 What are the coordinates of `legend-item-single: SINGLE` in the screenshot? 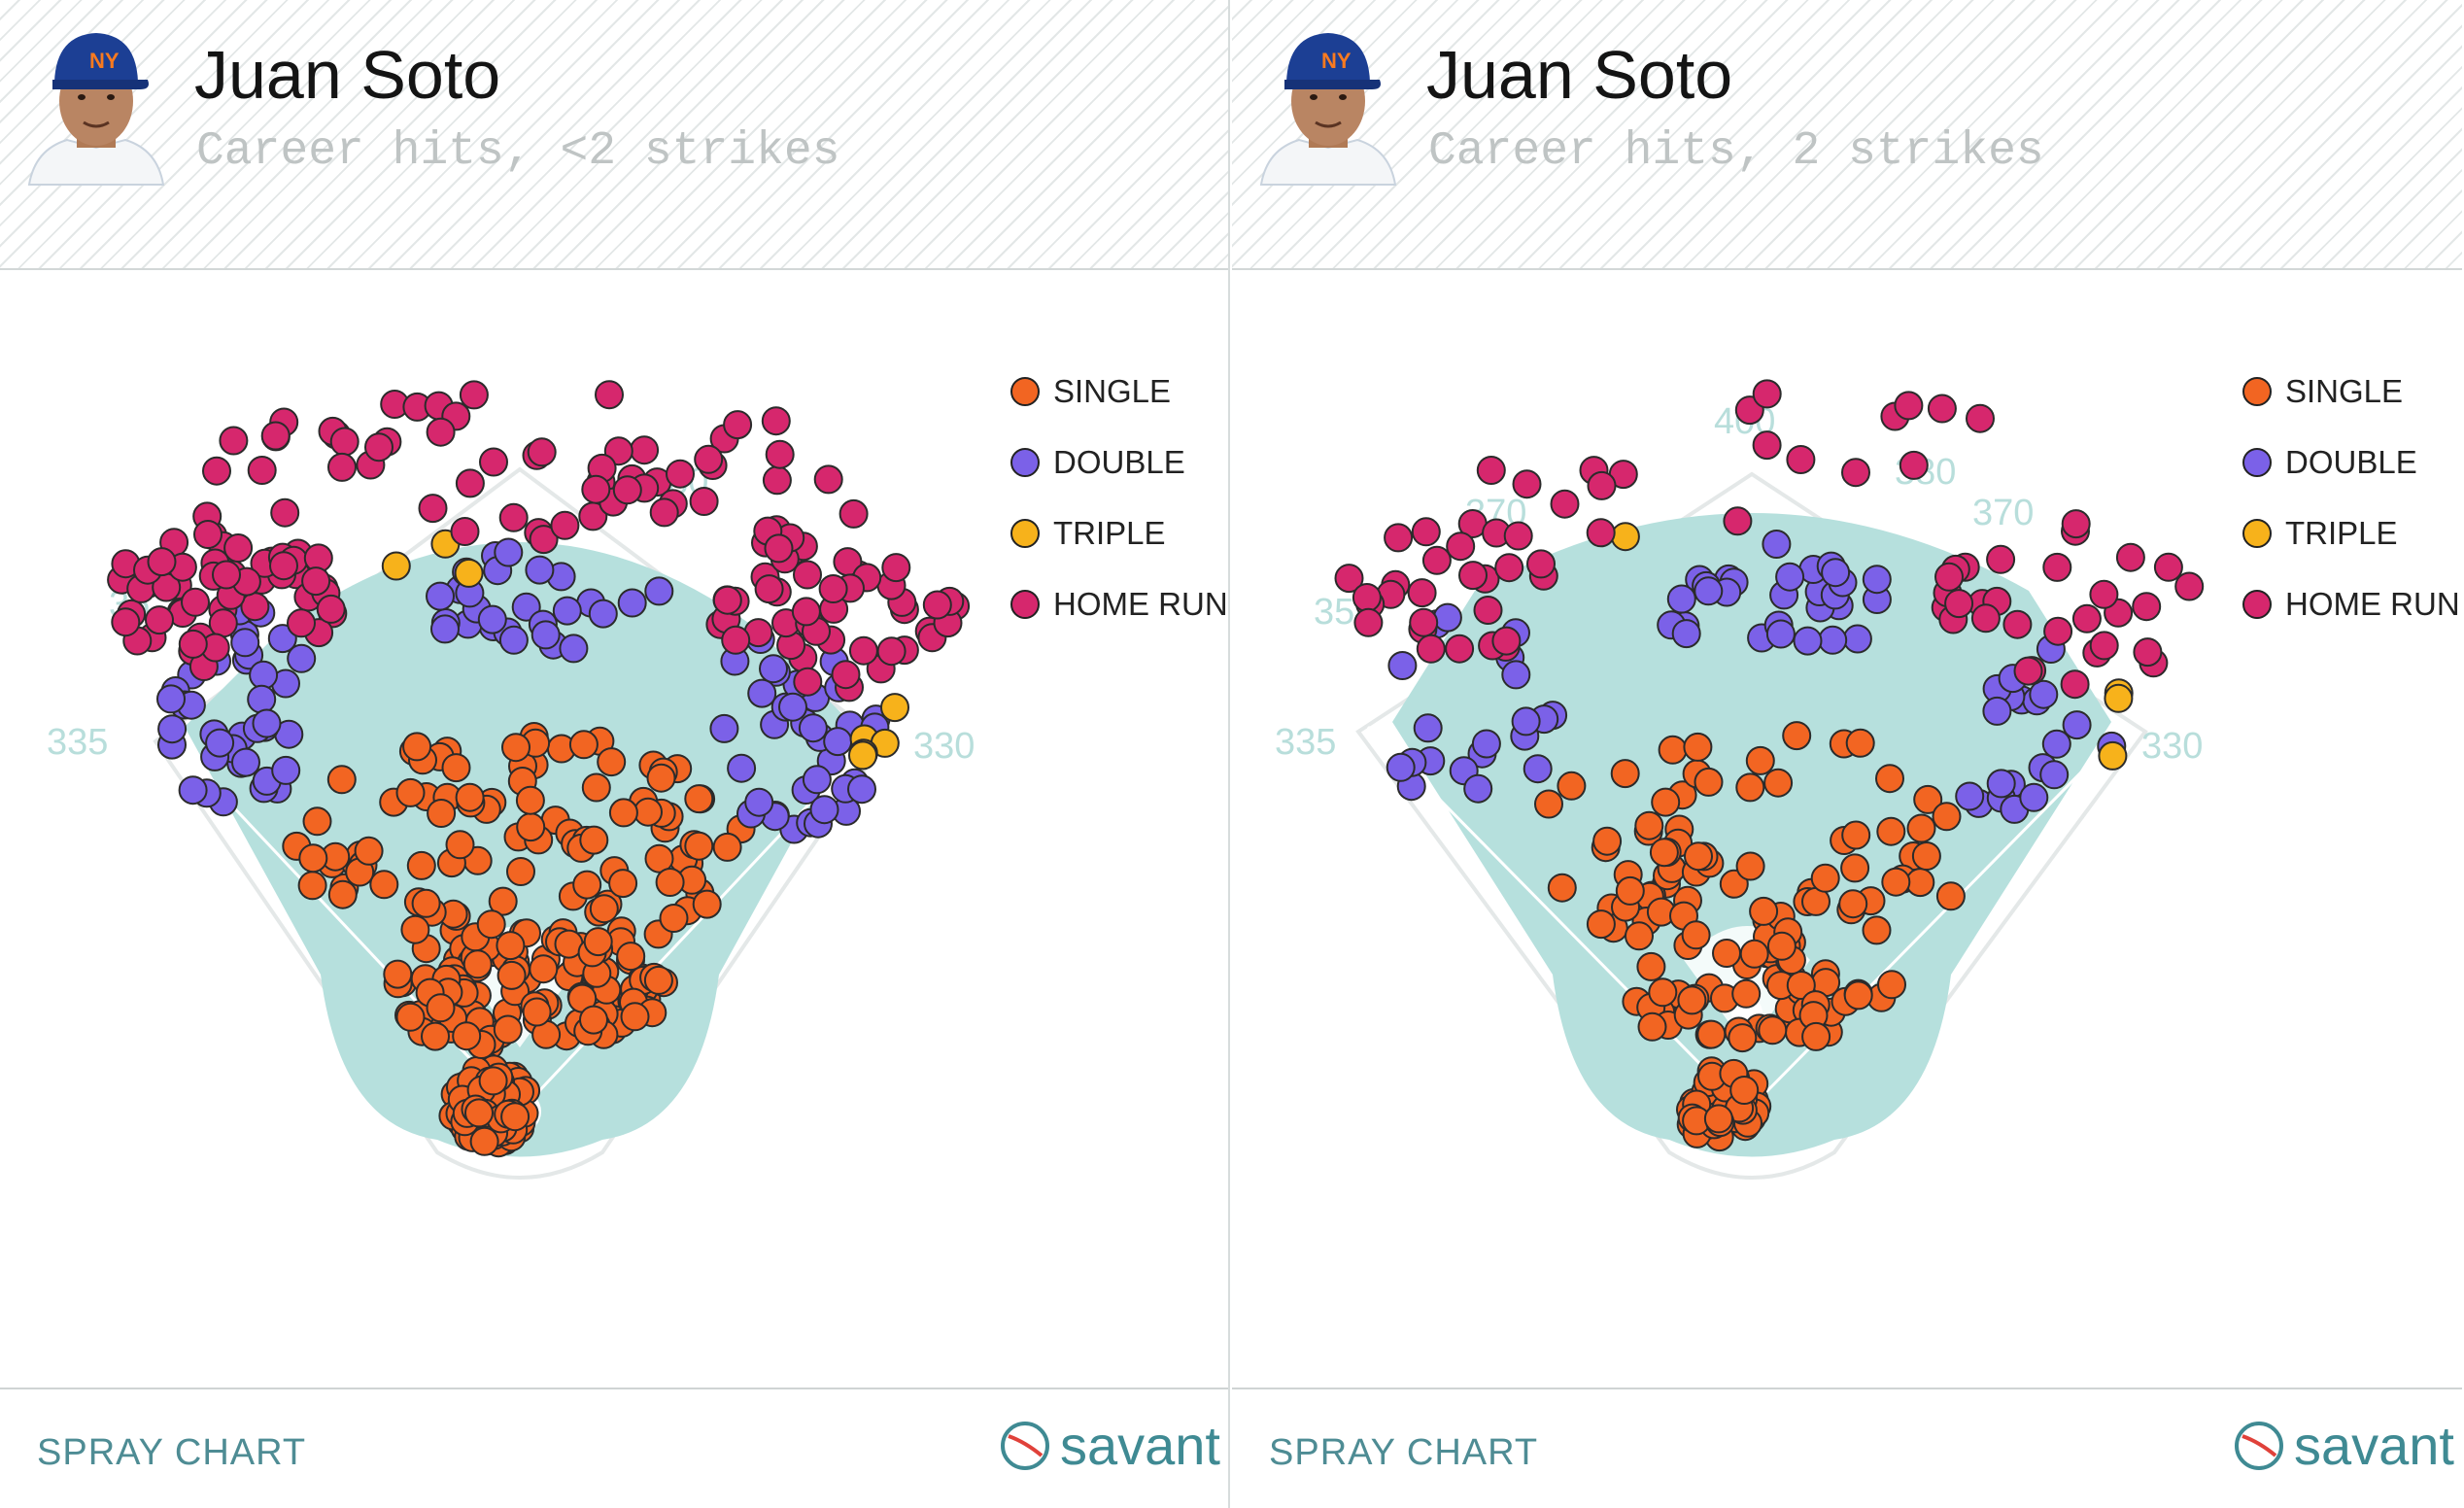 It's located at (2351, 391).